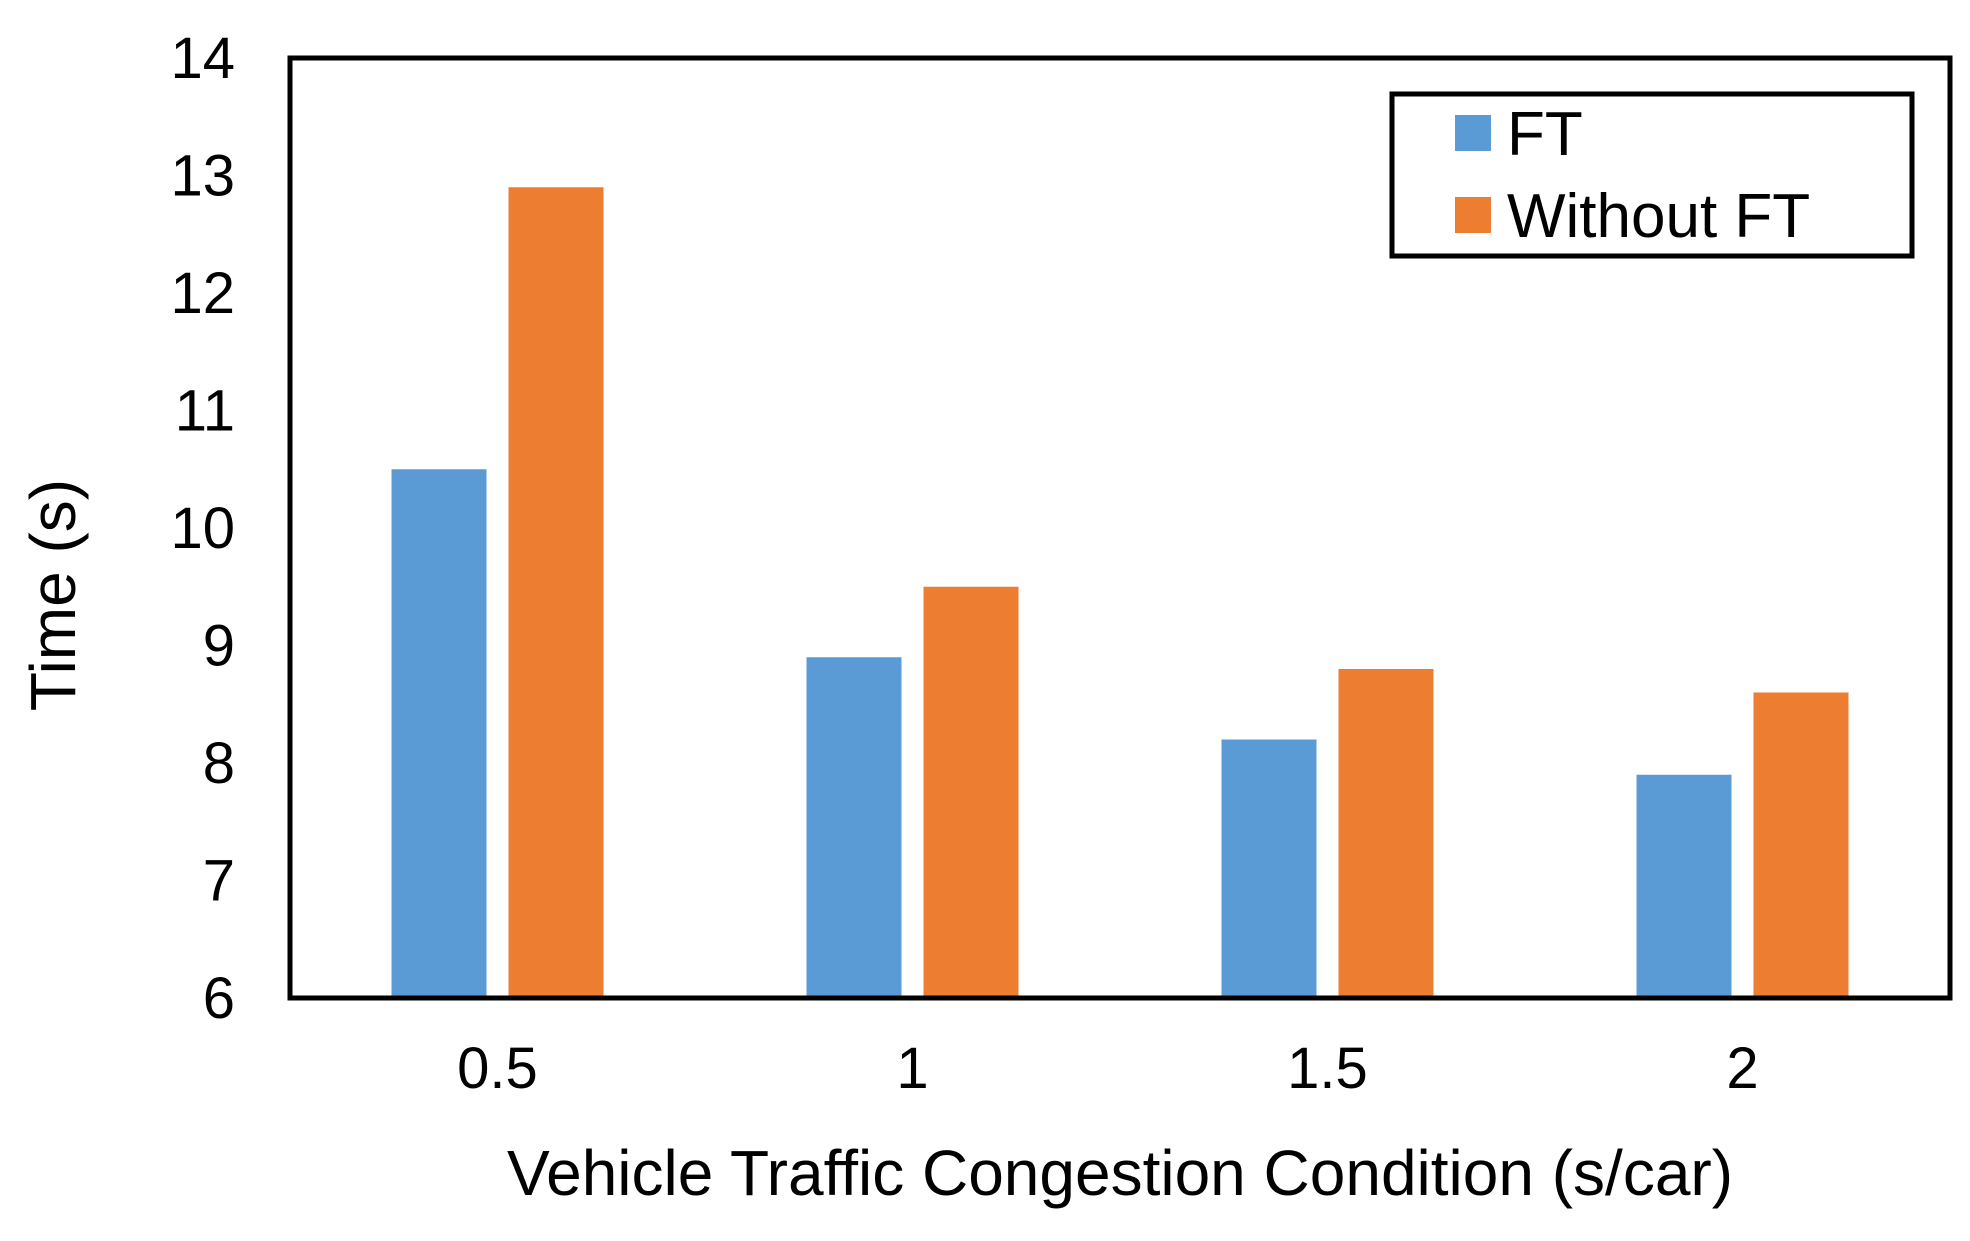  Describe the element at coordinates (1742, 1068) in the screenshot. I see `x-tick-label: 2` at that location.